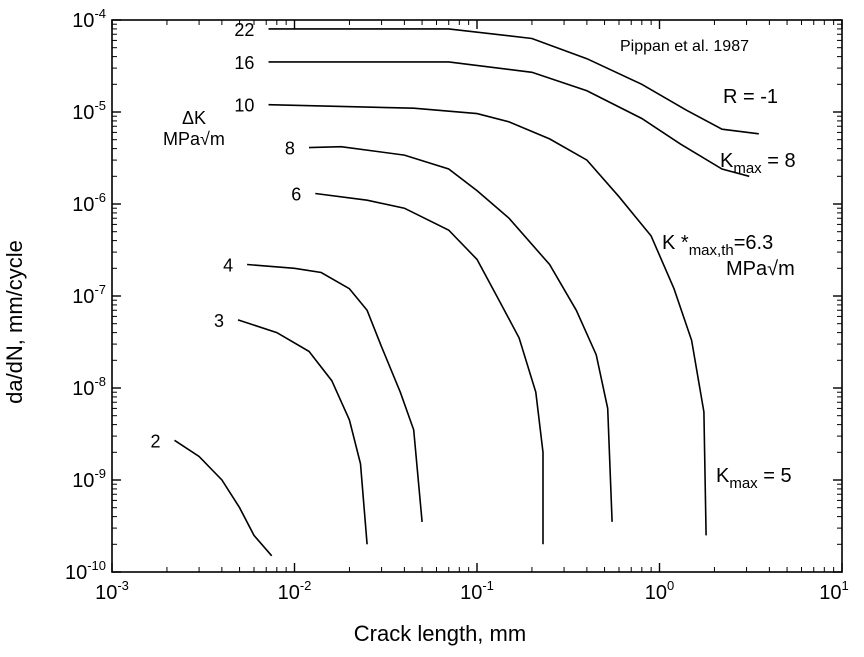 This screenshot has height=657, width=864. I want to click on x-tick-label: 10¹, so click(833, 591).